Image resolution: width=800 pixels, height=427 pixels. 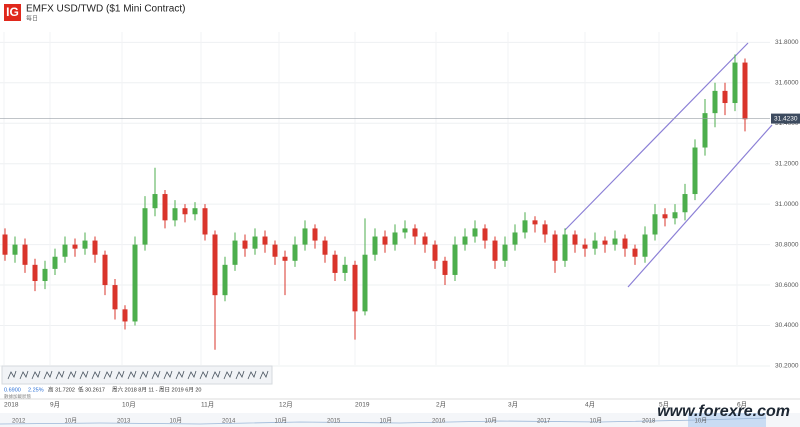 What do you see at coordinates (55, 405) in the screenshot?
I see `x-tick-label: 9月` at bounding box center [55, 405].